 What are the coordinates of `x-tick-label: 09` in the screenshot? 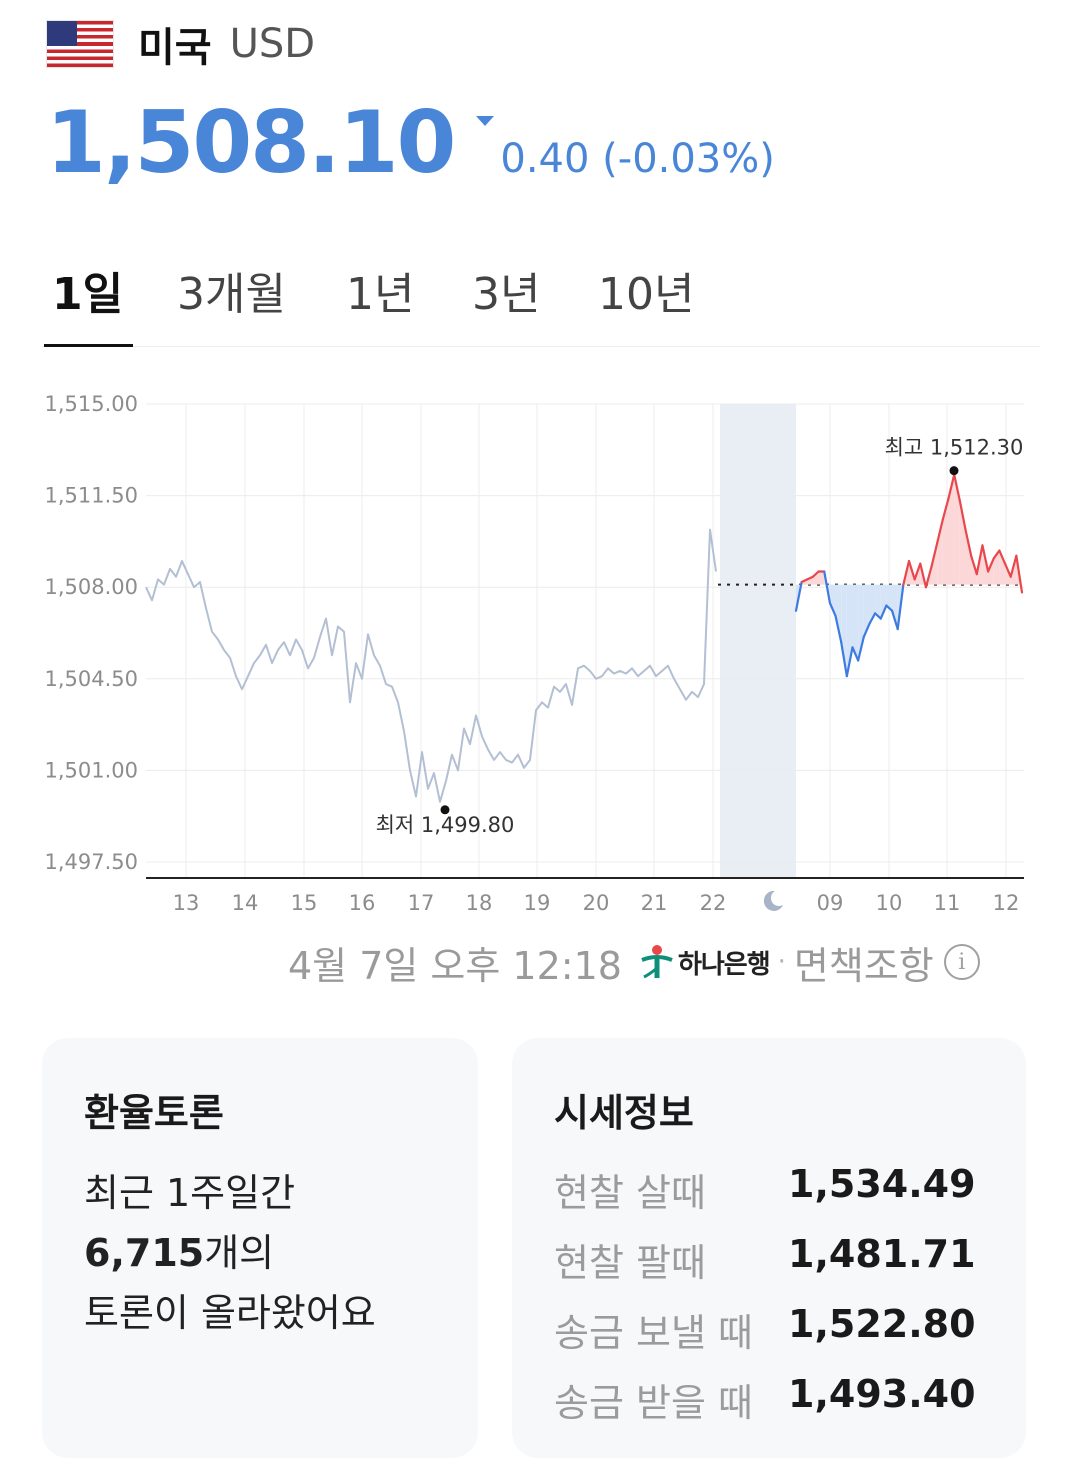 It's located at (830, 903).